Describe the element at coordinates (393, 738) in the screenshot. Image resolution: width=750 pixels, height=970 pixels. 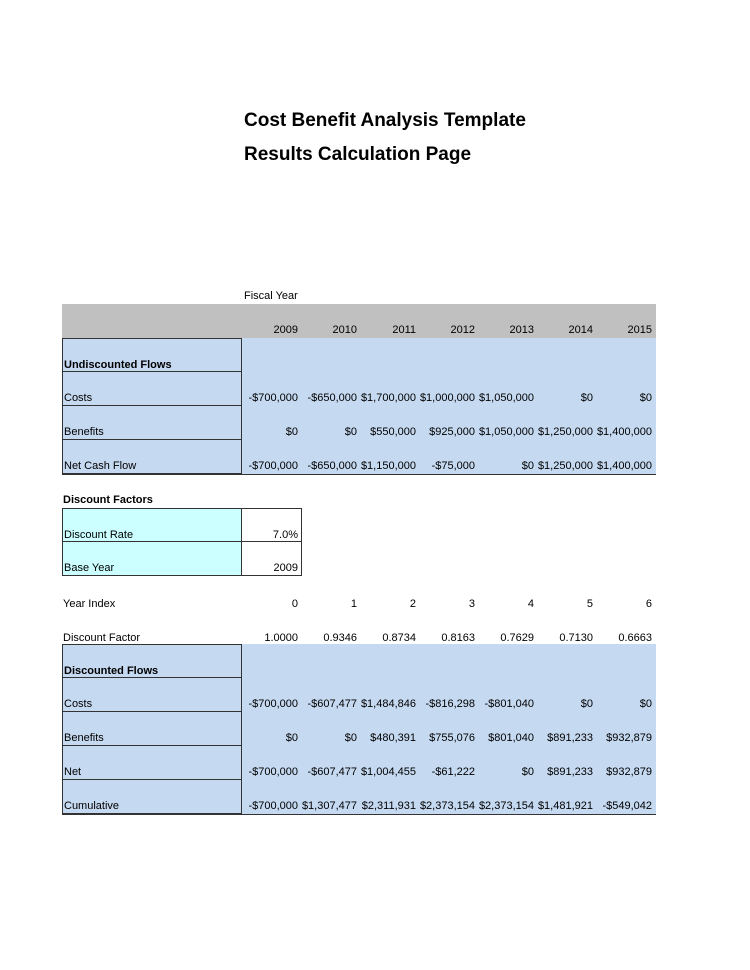
I see `cell: $480,391` at that location.